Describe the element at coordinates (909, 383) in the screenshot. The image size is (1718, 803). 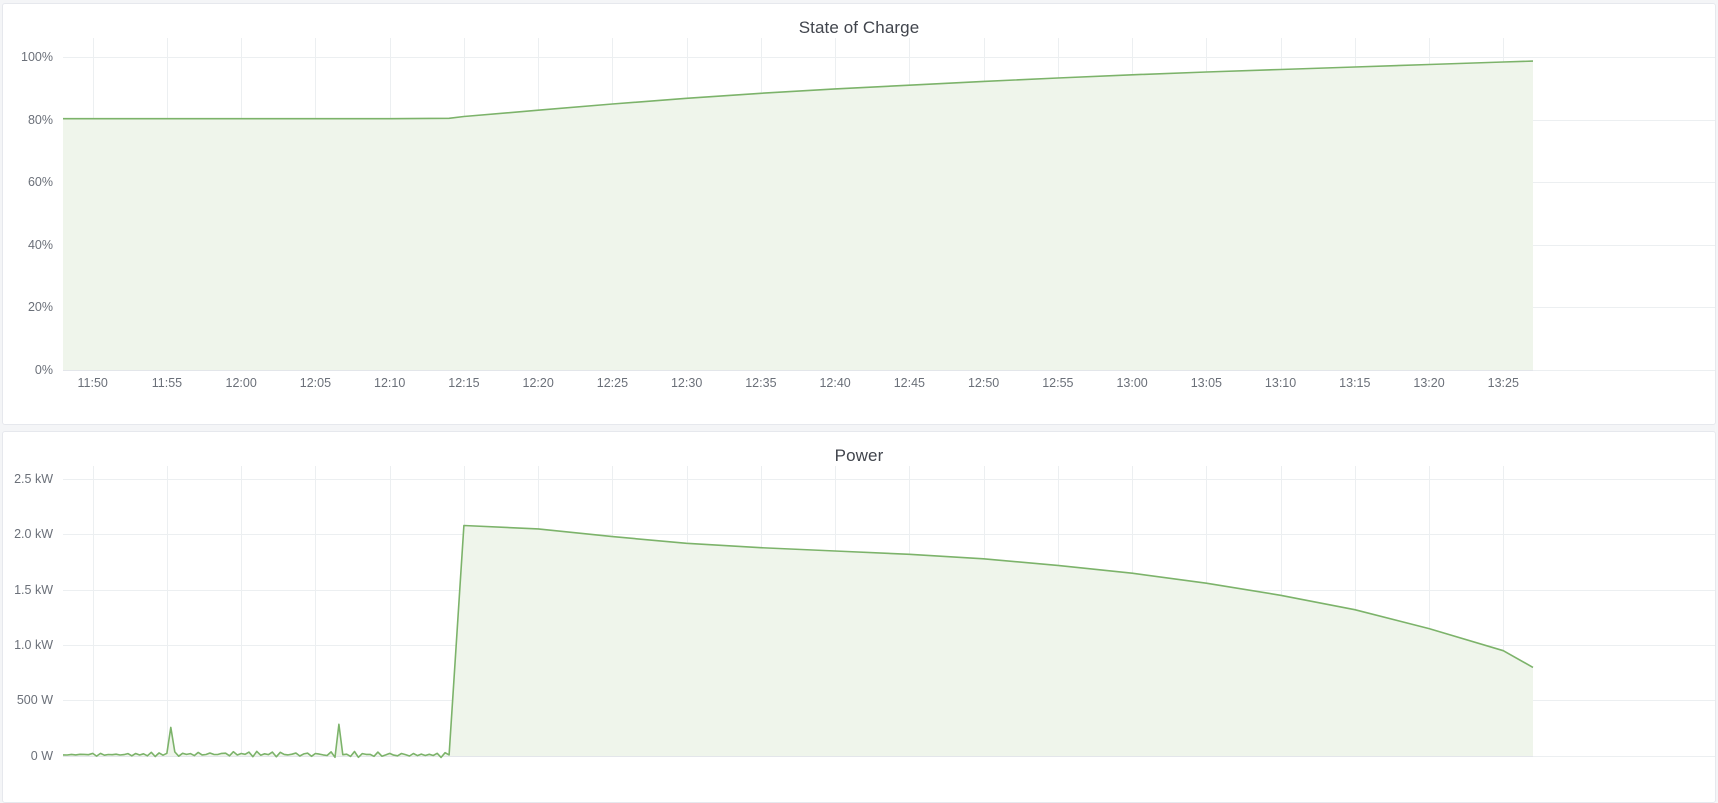
I see `x-axis-tick-label: 12:45` at that location.